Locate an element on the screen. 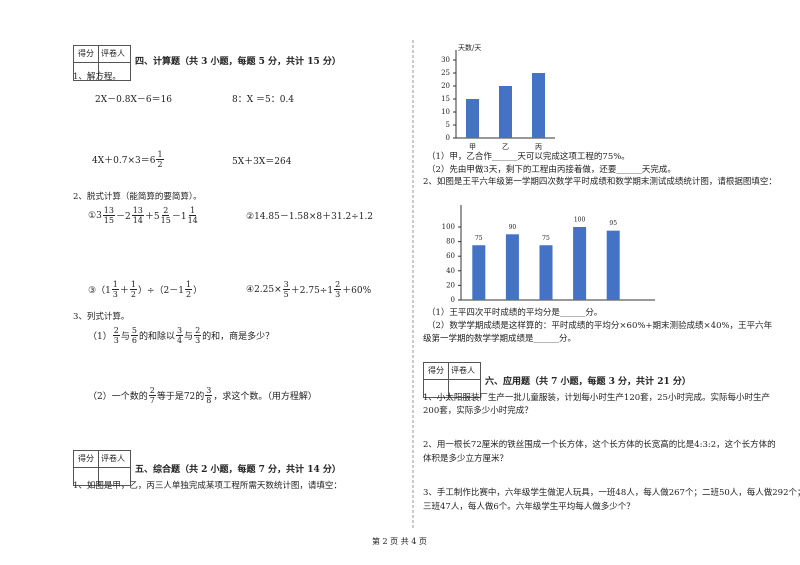 The width and height of the screenshot is (800, 565). y-tick-label: 10 is located at coordinates (445, 112).